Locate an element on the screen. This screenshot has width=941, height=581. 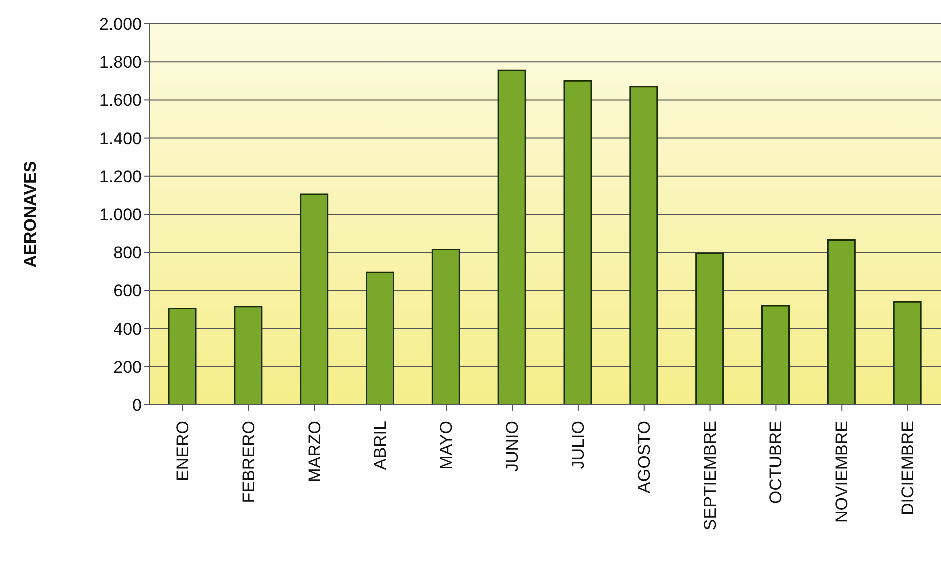
x-tick-label: NOVIEMBRE is located at coordinates (842, 472).